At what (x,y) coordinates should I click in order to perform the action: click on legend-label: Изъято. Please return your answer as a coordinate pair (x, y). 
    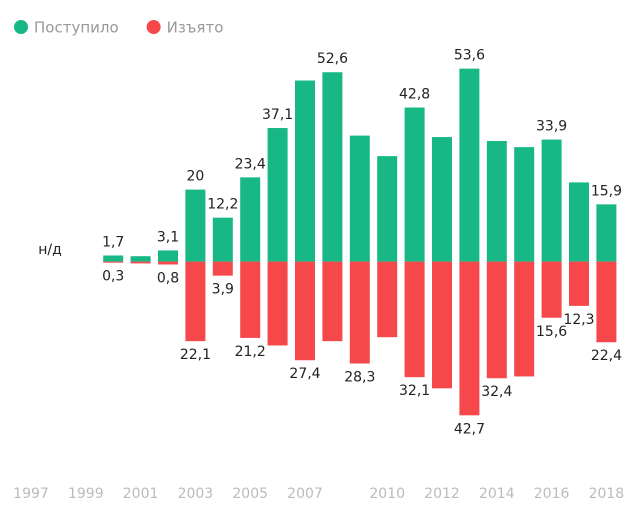
    Looking at the image, I should click on (195, 28).